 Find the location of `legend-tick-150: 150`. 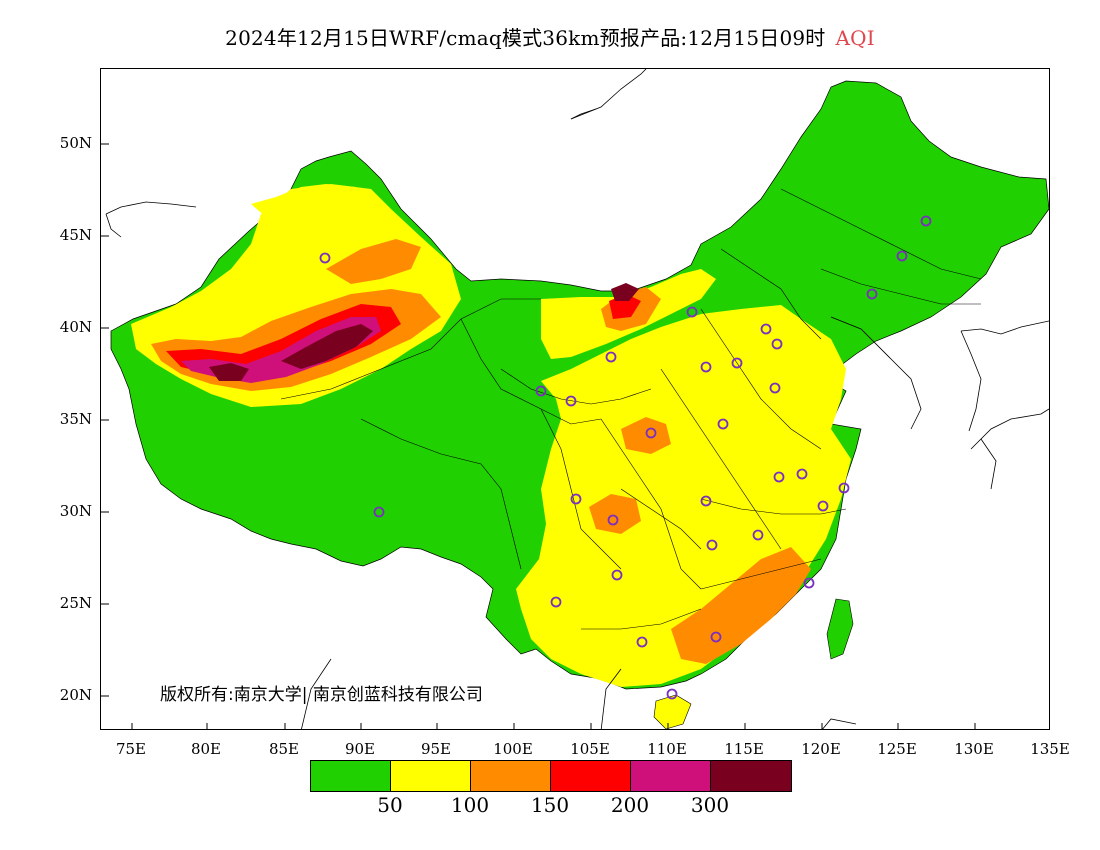

legend-tick-150: 150 is located at coordinates (550, 805).